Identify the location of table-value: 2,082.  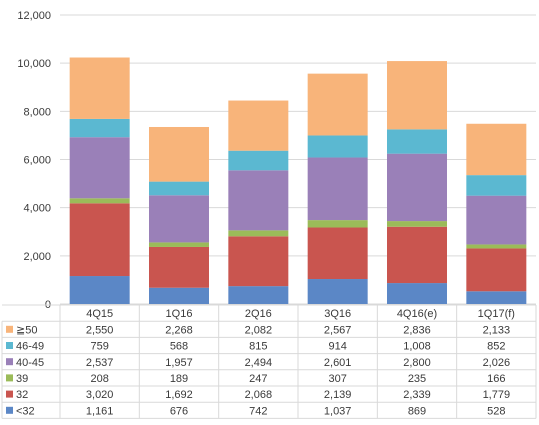
(259, 330).